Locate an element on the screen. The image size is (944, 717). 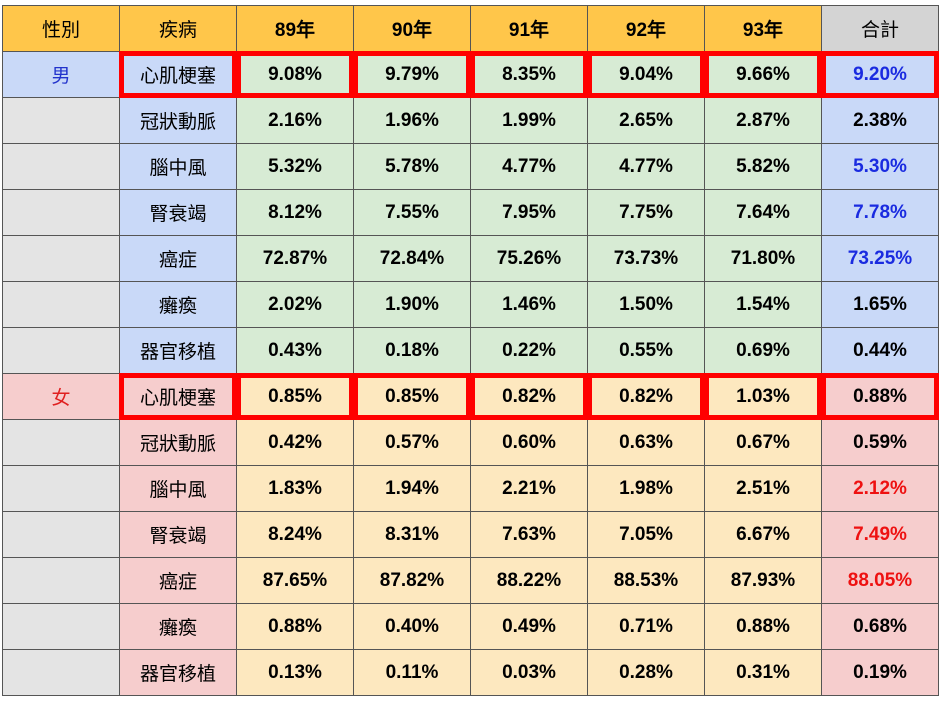
total-cell: 9.20% is located at coordinates (880, 75).